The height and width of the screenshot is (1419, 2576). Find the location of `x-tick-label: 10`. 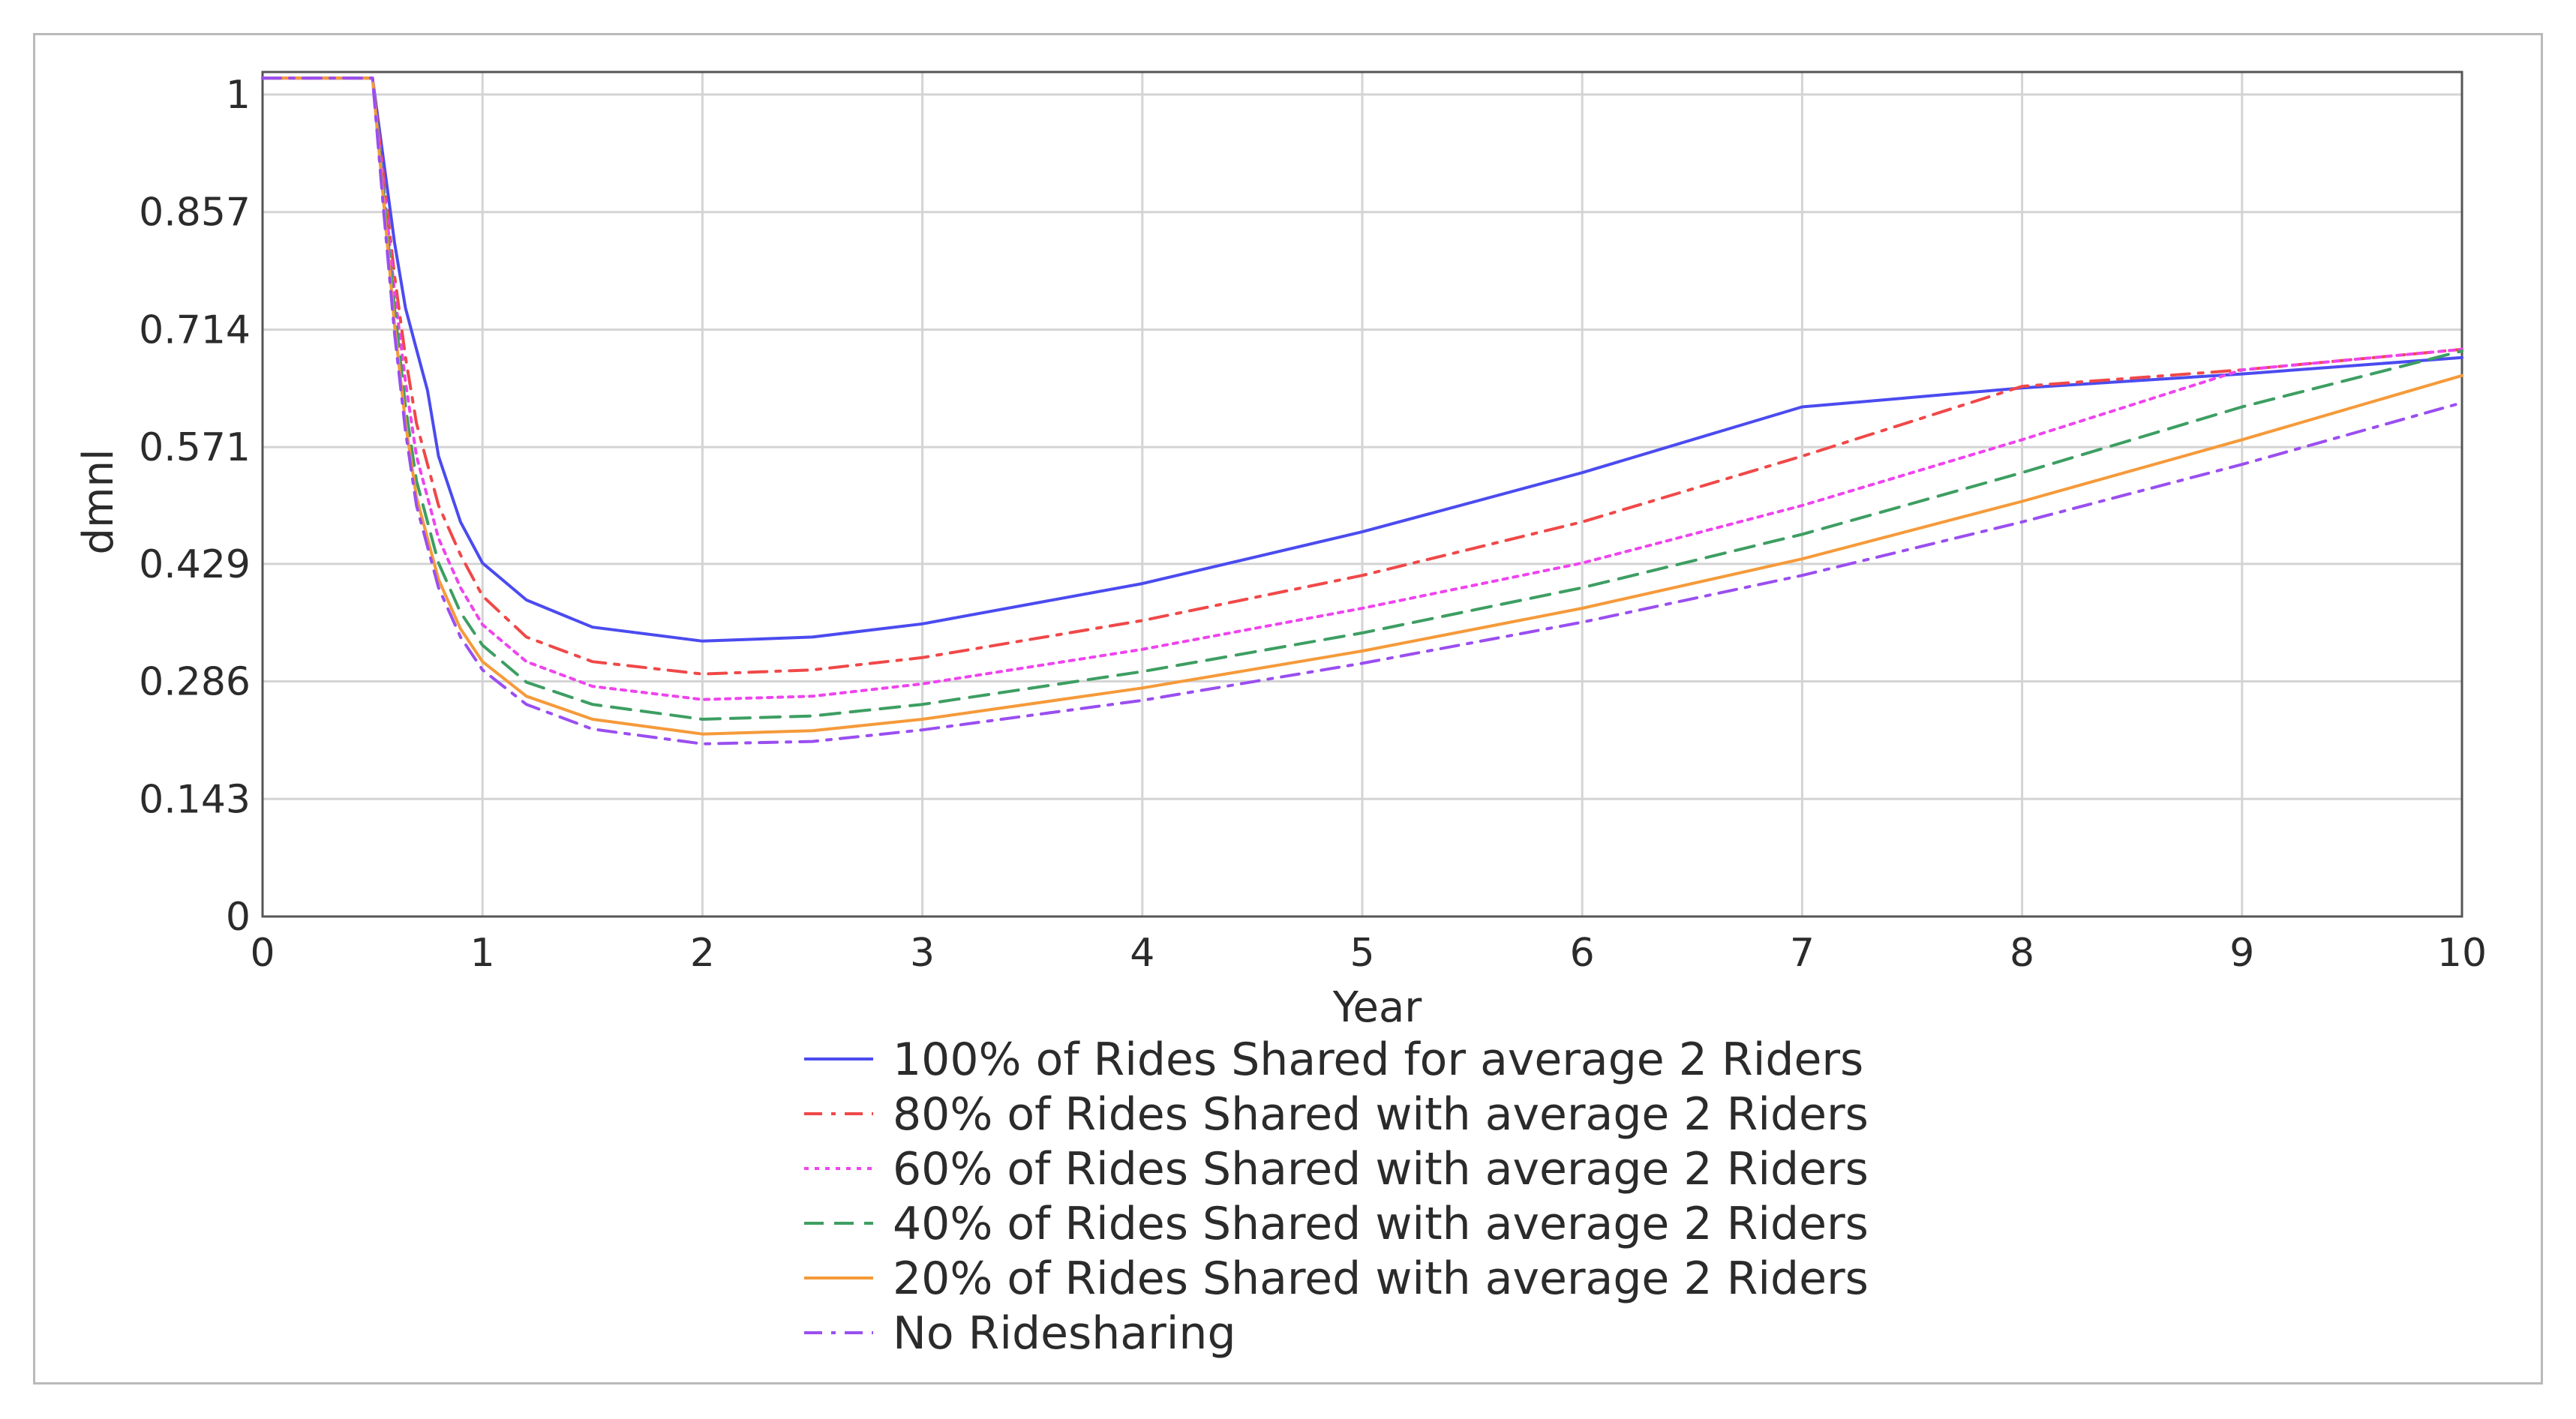

x-tick-label: 10 is located at coordinates (2462, 953).